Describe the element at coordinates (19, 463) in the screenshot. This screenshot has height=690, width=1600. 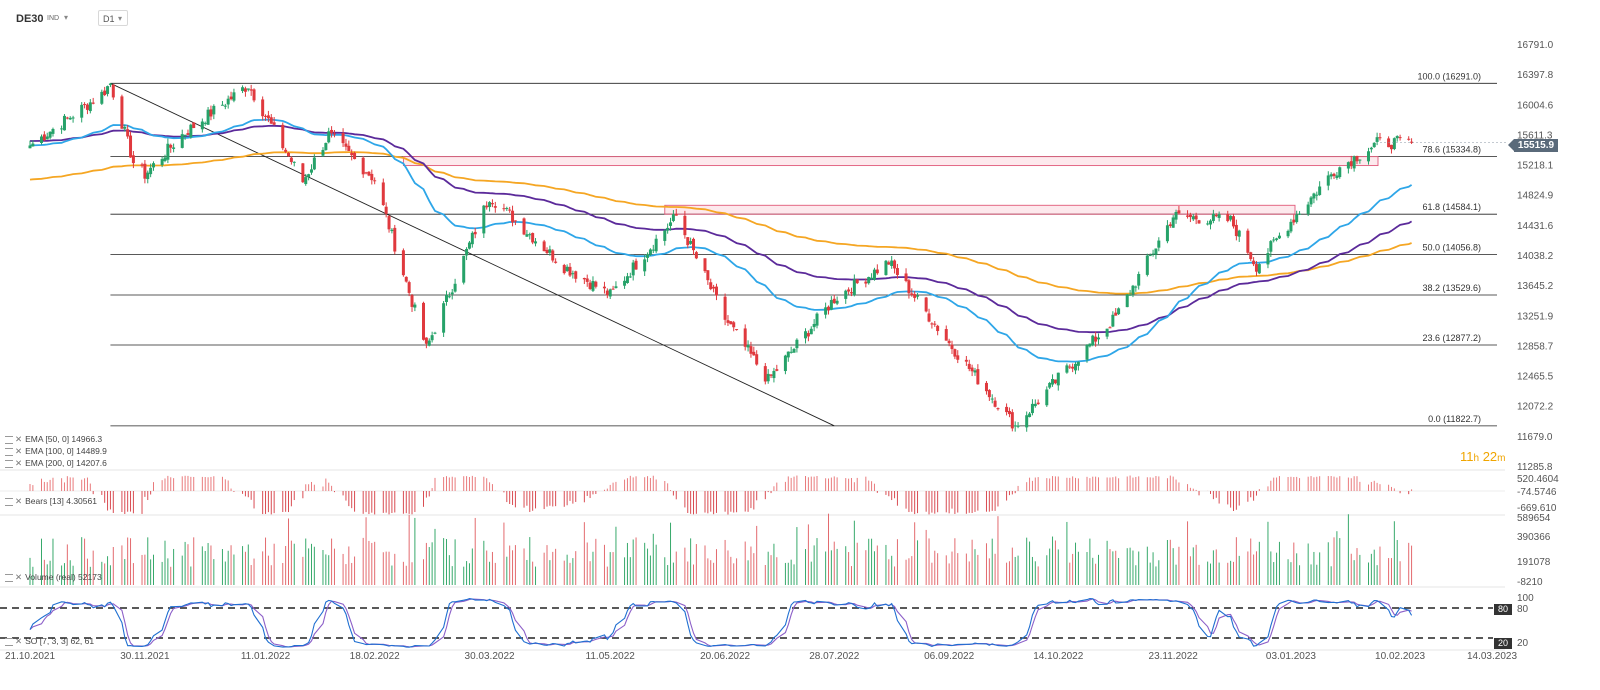
I see `close-icon: ✕` at that location.